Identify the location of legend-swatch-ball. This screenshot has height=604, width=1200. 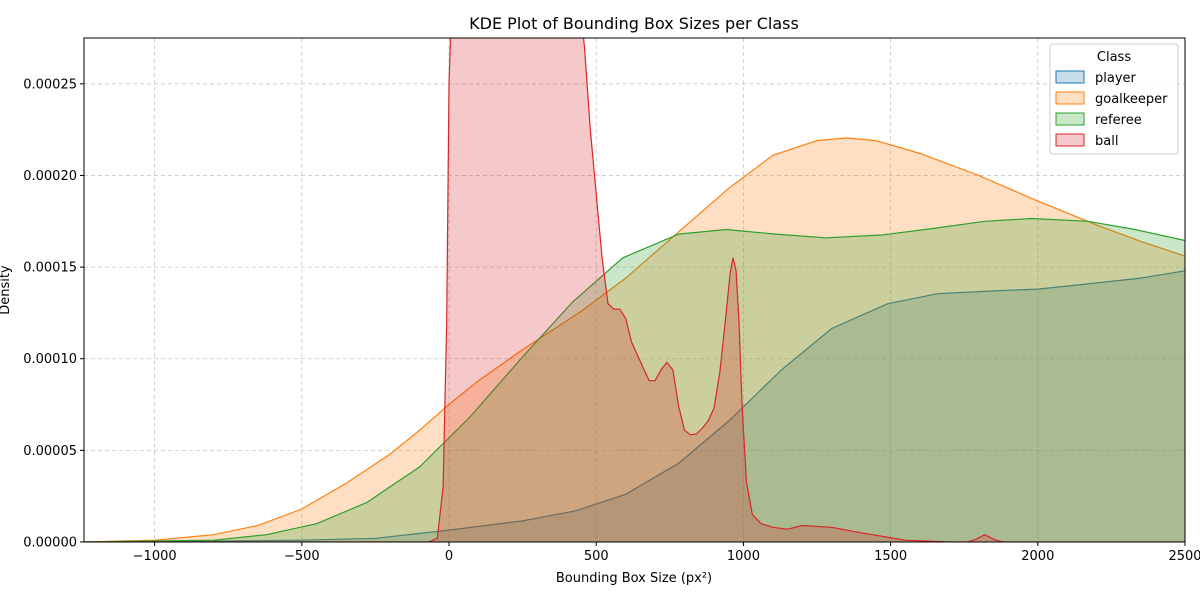
(1070, 140).